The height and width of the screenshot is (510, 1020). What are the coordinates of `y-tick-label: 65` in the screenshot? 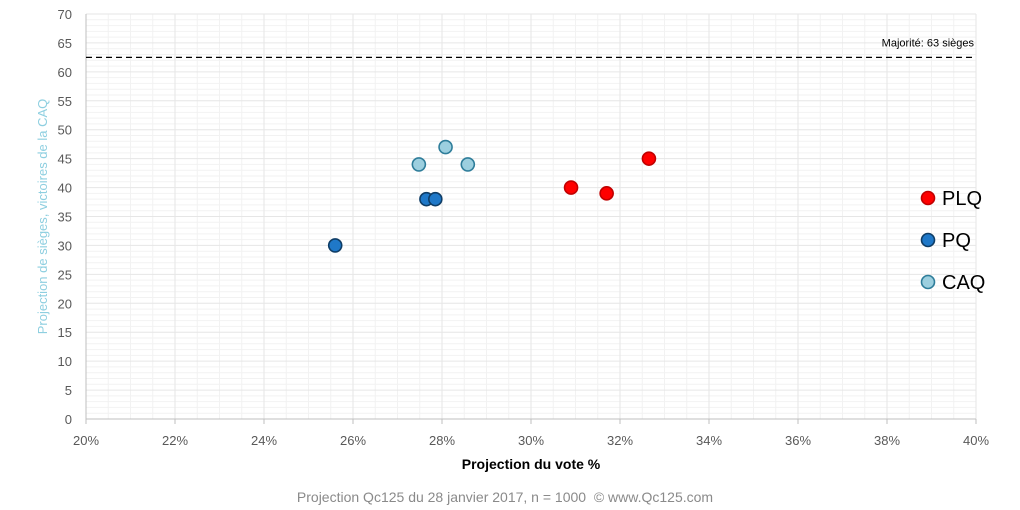 It's located at (65, 43).